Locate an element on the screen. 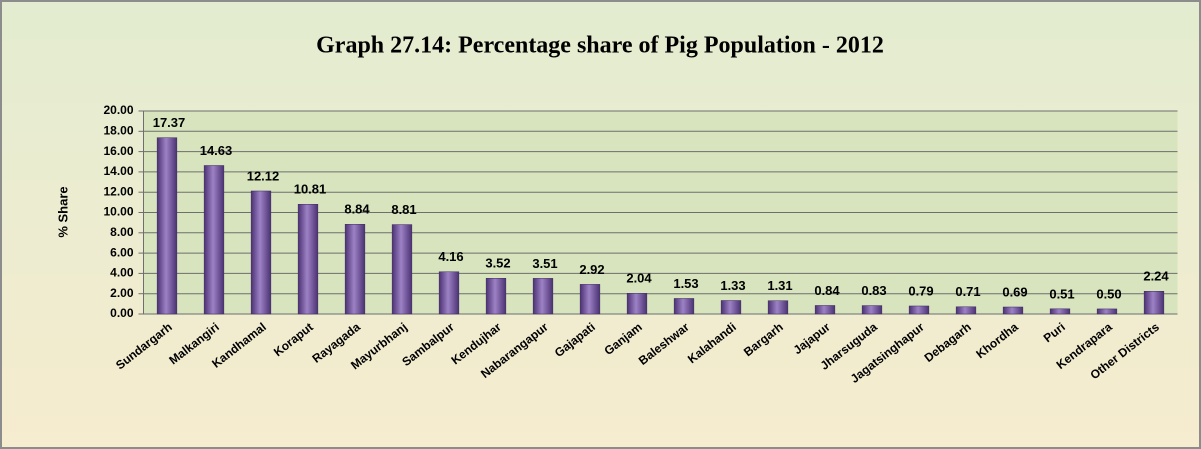  data-label: 2.24 is located at coordinates (1156, 276).